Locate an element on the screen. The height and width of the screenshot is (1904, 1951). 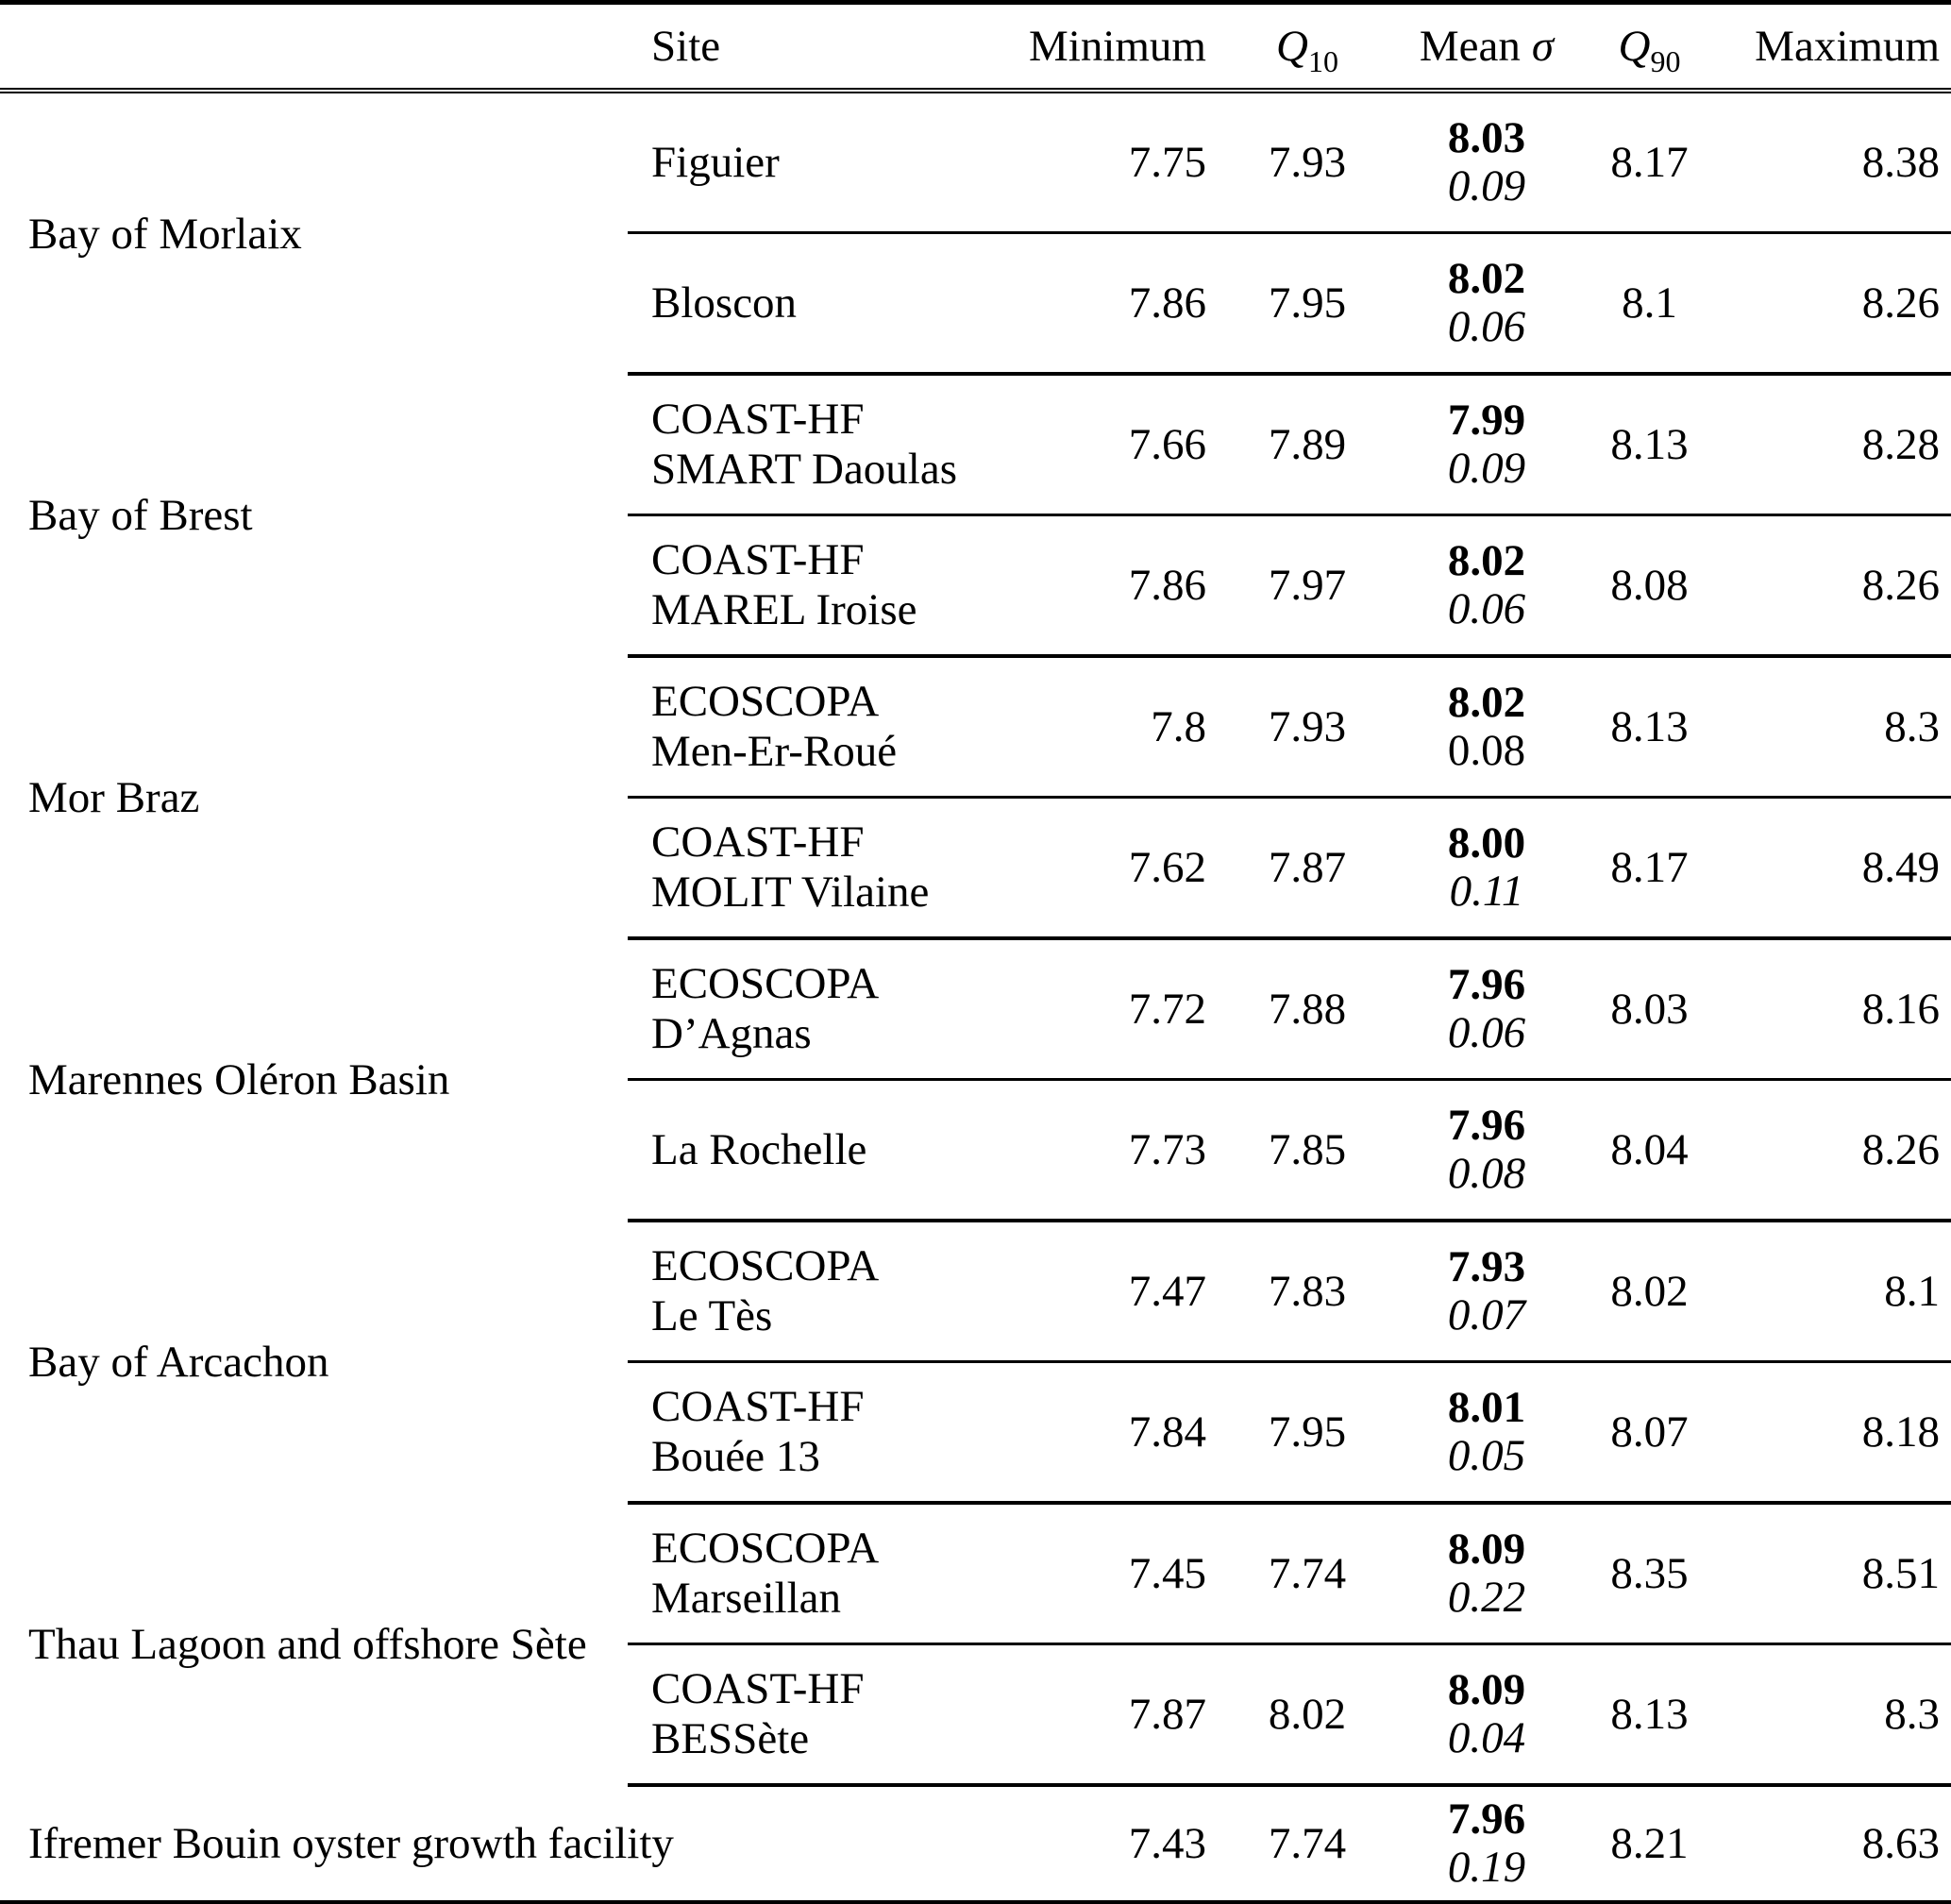
q10-value: 7.88 is located at coordinates (1307, 1009).